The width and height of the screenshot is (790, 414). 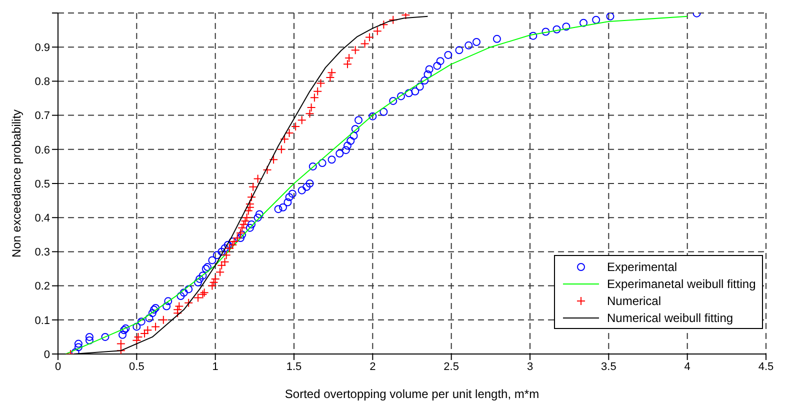 I want to click on x-tick-label: 3.5, so click(x=608, y=366).